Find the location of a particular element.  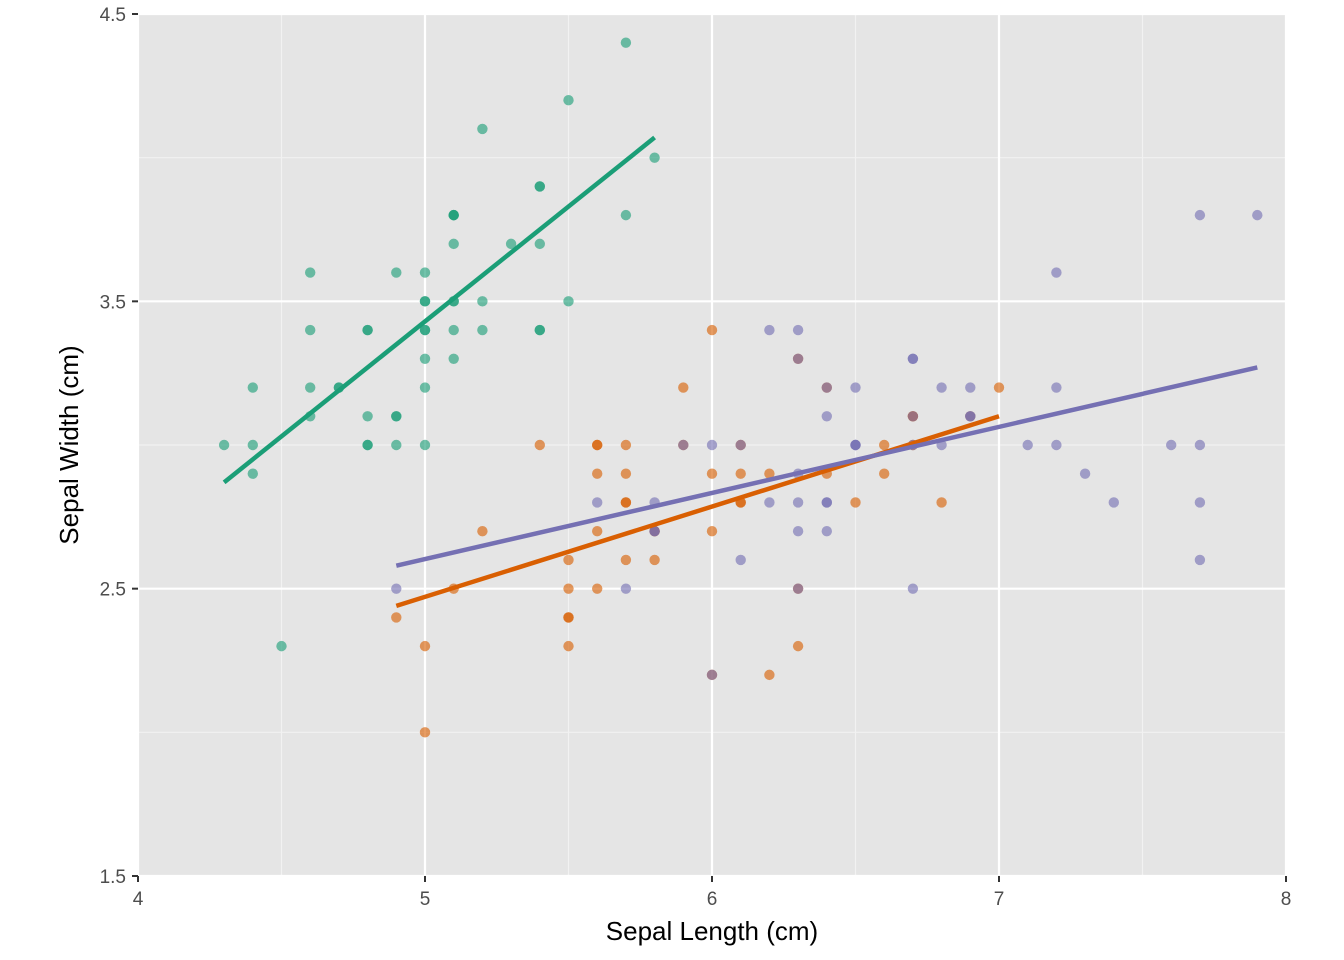

y-tick-label: 1.5 is located at coordinates (113, 877).